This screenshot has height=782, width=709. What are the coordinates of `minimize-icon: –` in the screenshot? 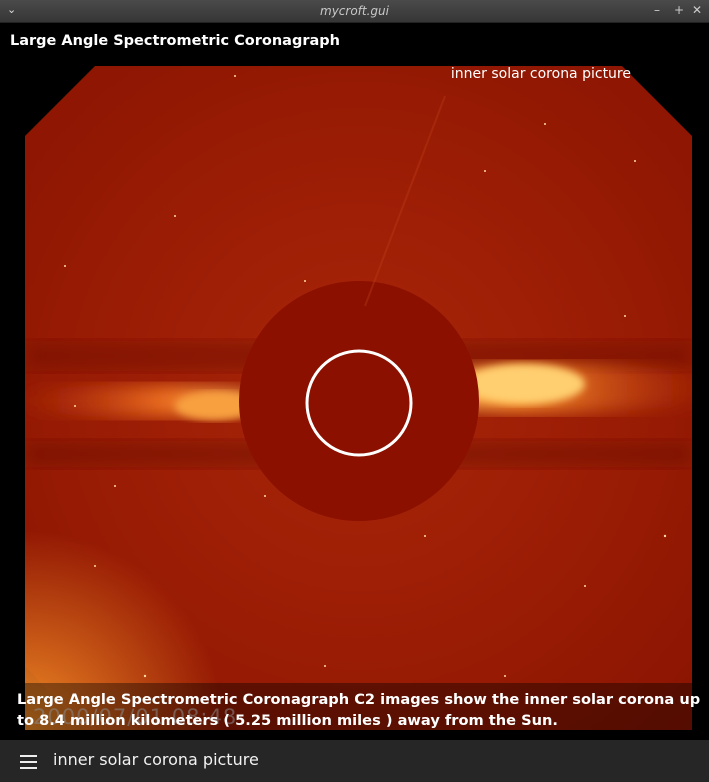 It's located at (657, 10).